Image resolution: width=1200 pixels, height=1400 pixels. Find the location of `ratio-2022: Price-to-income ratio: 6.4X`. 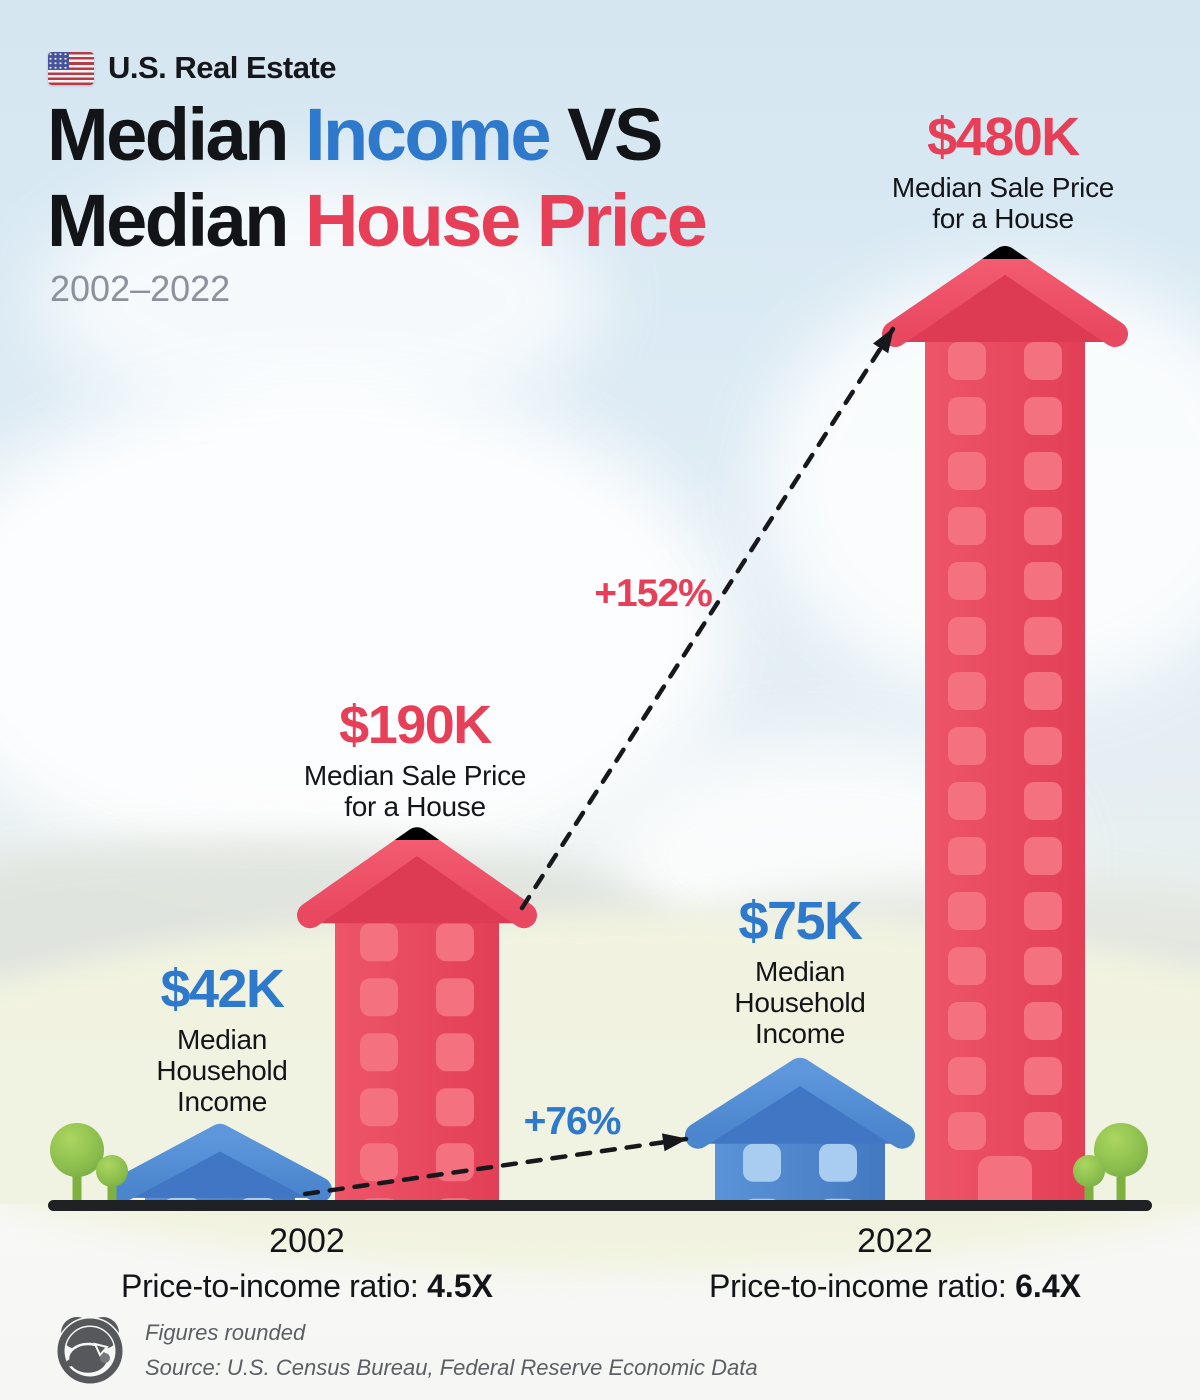

ratio-2022: Price-to-income ratio: 6.4X is located at coordinates (895, 1286).